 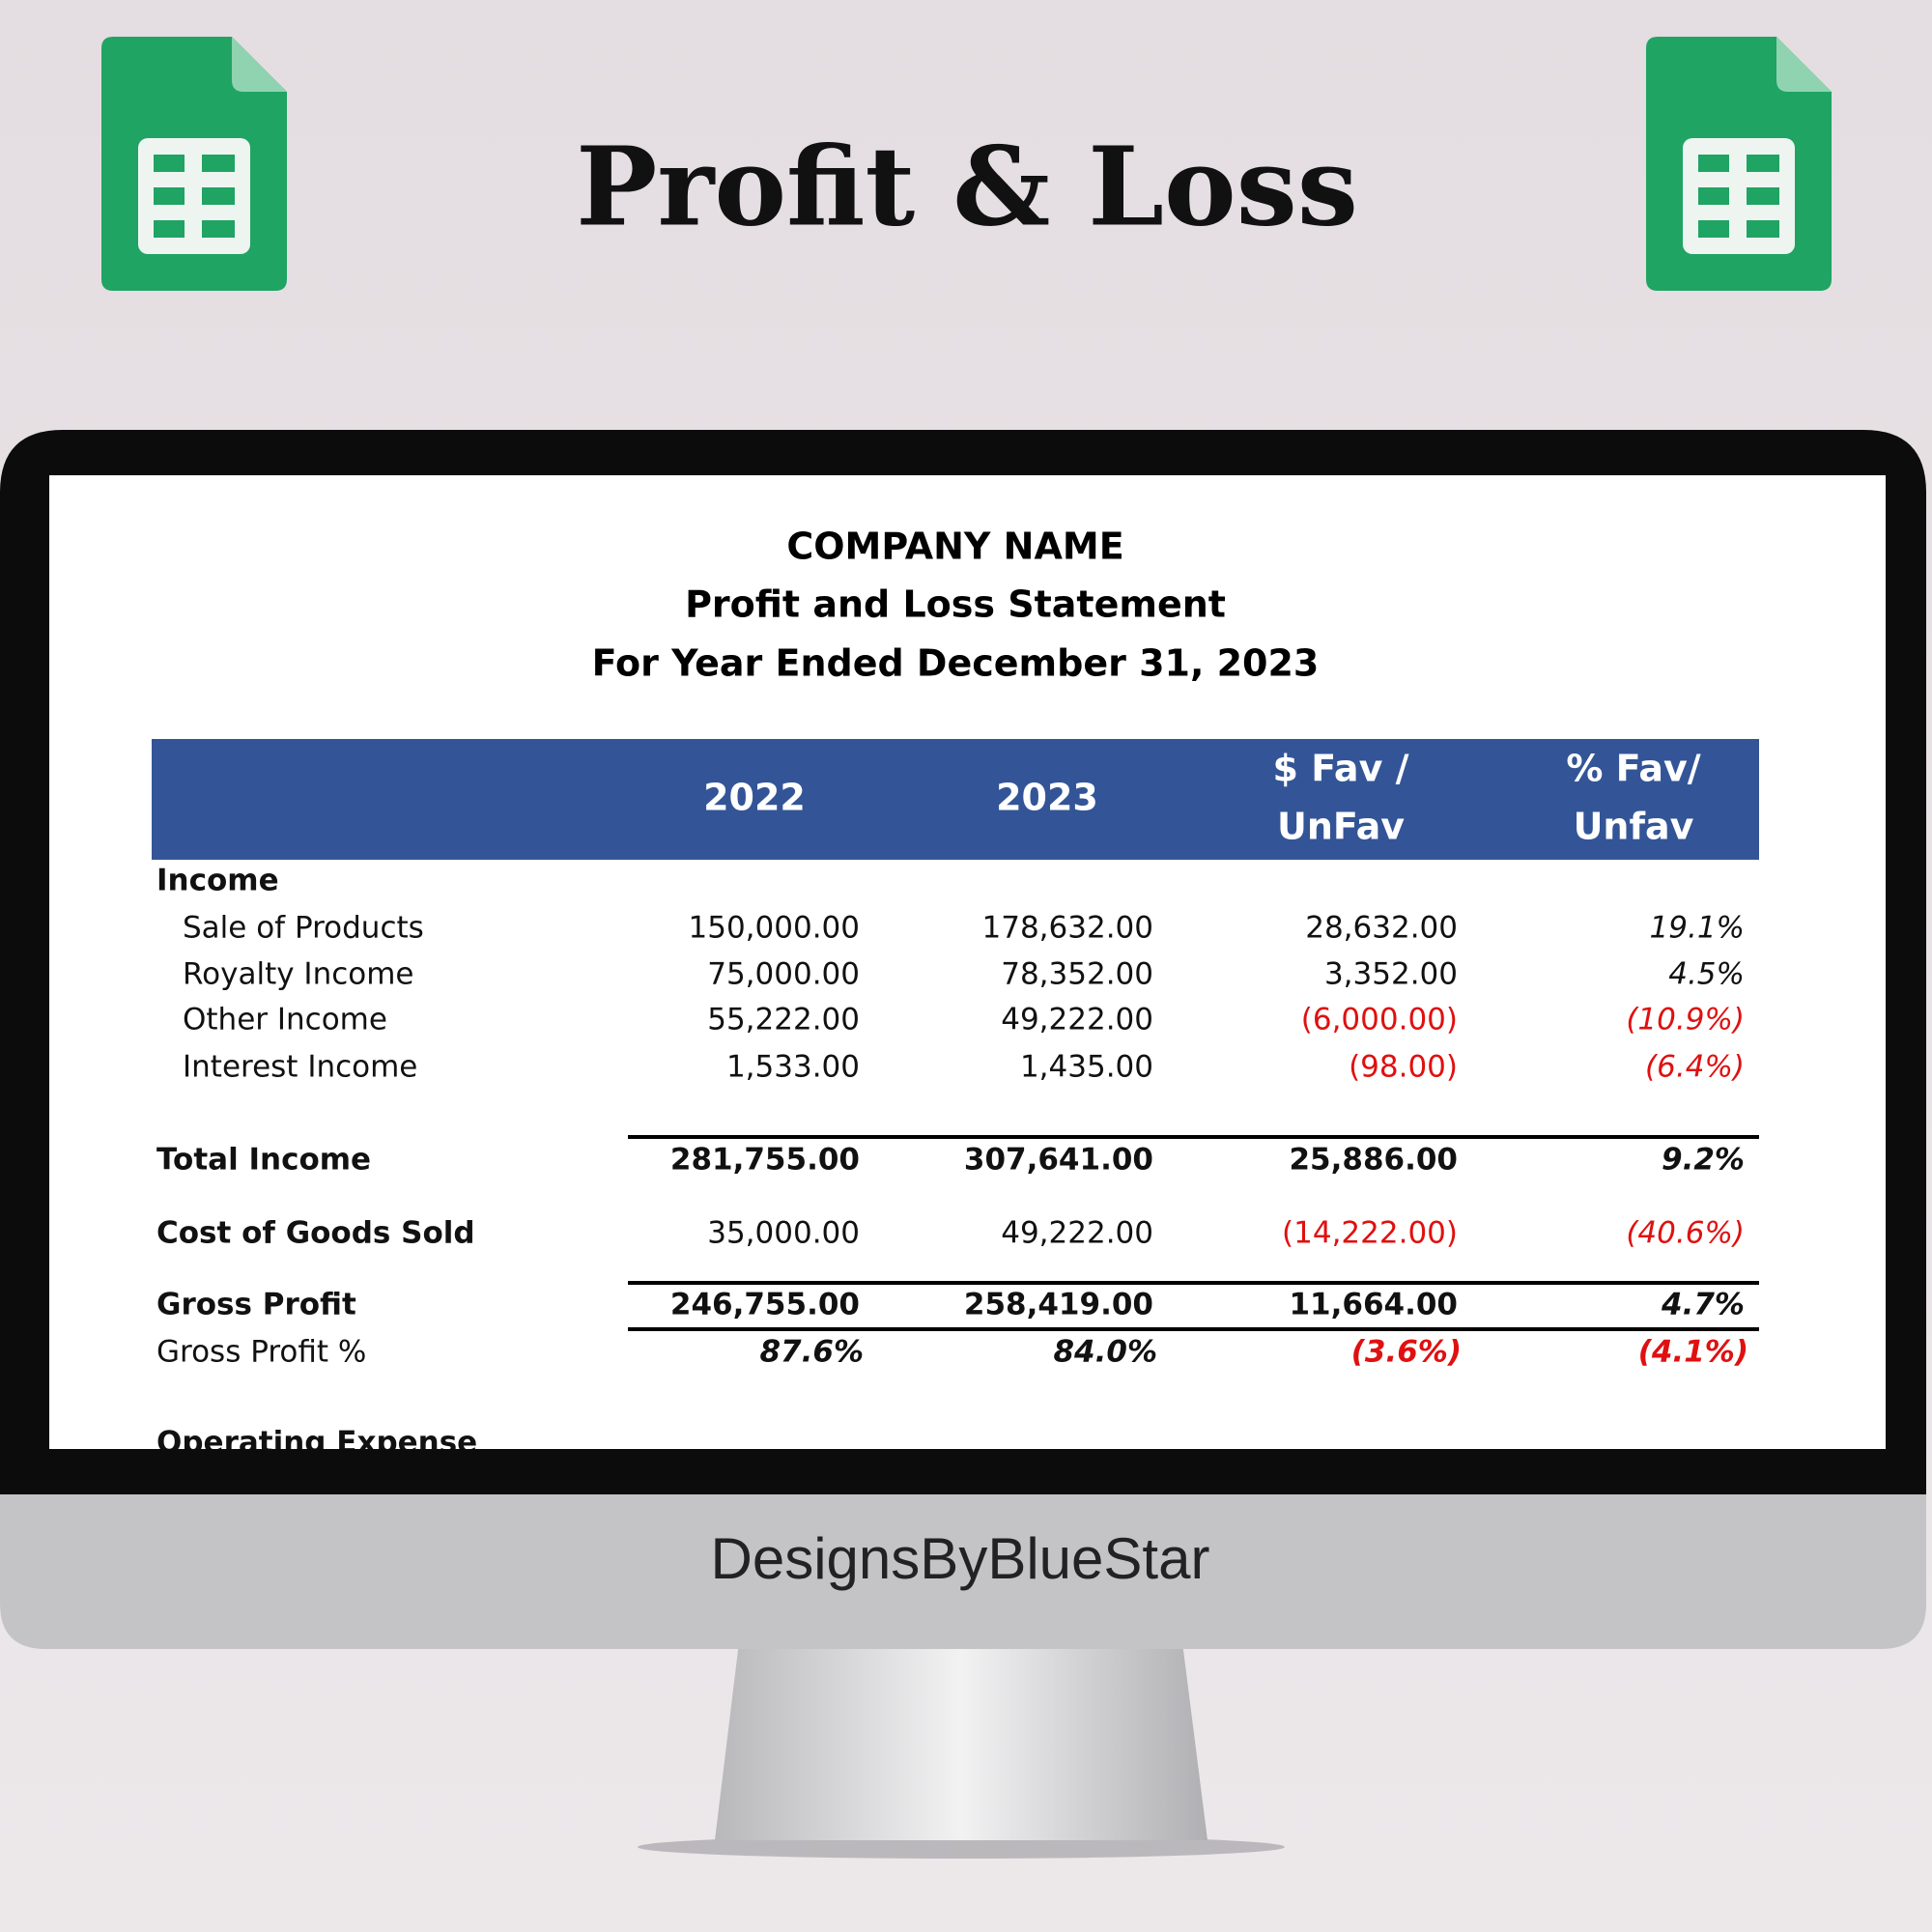 What do you see at coordinates (315, 1233) in the screenshot?
I see `row-label: Cost of Goods Sold` at bounding box center [315, 1233].